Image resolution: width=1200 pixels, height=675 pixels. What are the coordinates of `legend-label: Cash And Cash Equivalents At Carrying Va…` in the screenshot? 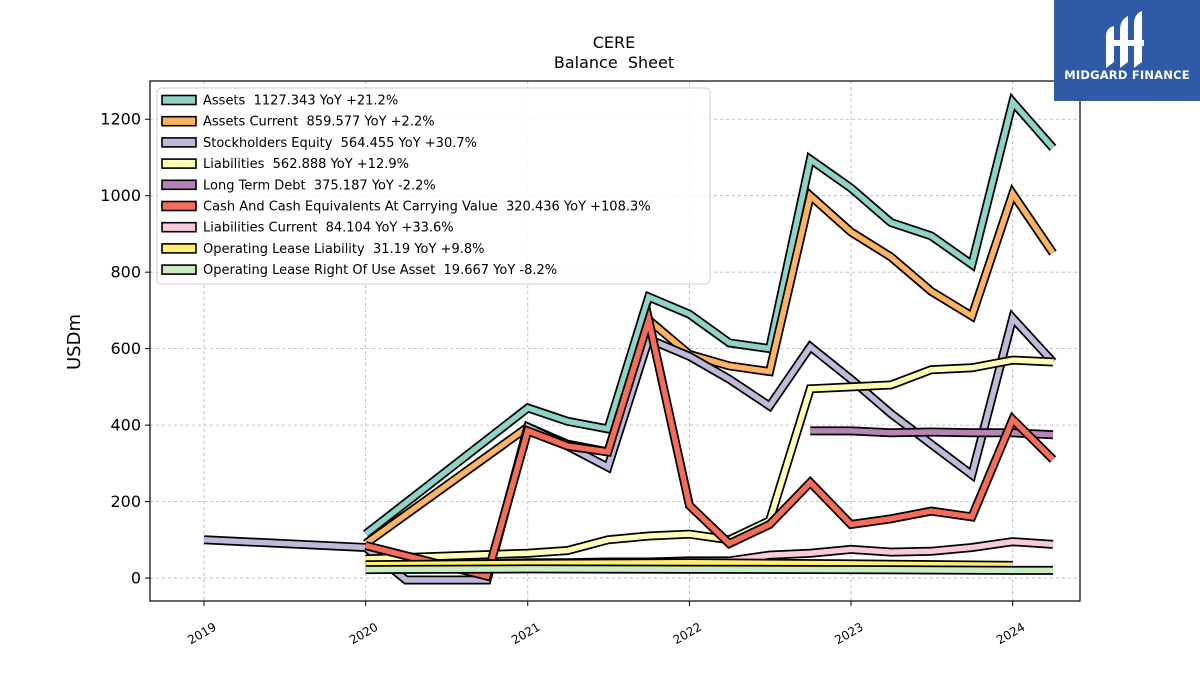 It's located at (427, 207).